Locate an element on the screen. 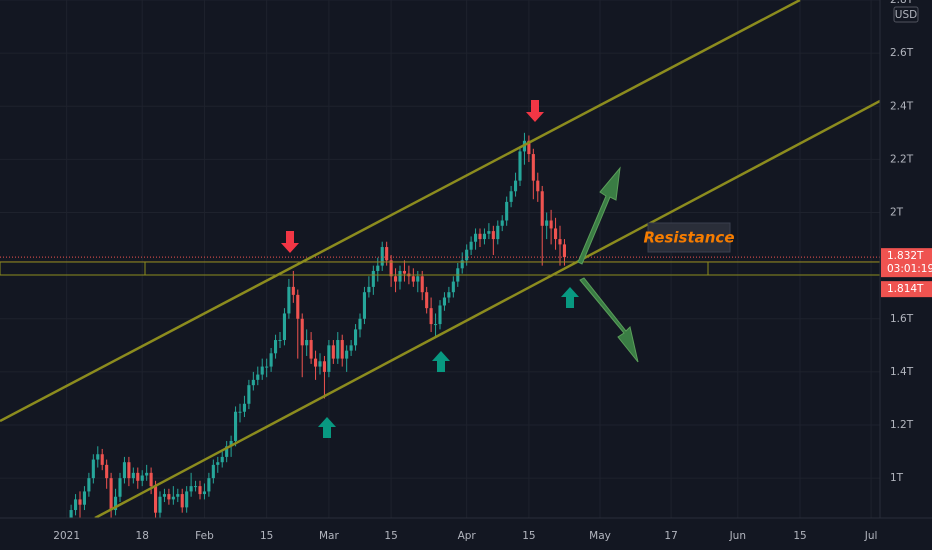  x-tick-label: 18 is located at coordinates (142, 536).